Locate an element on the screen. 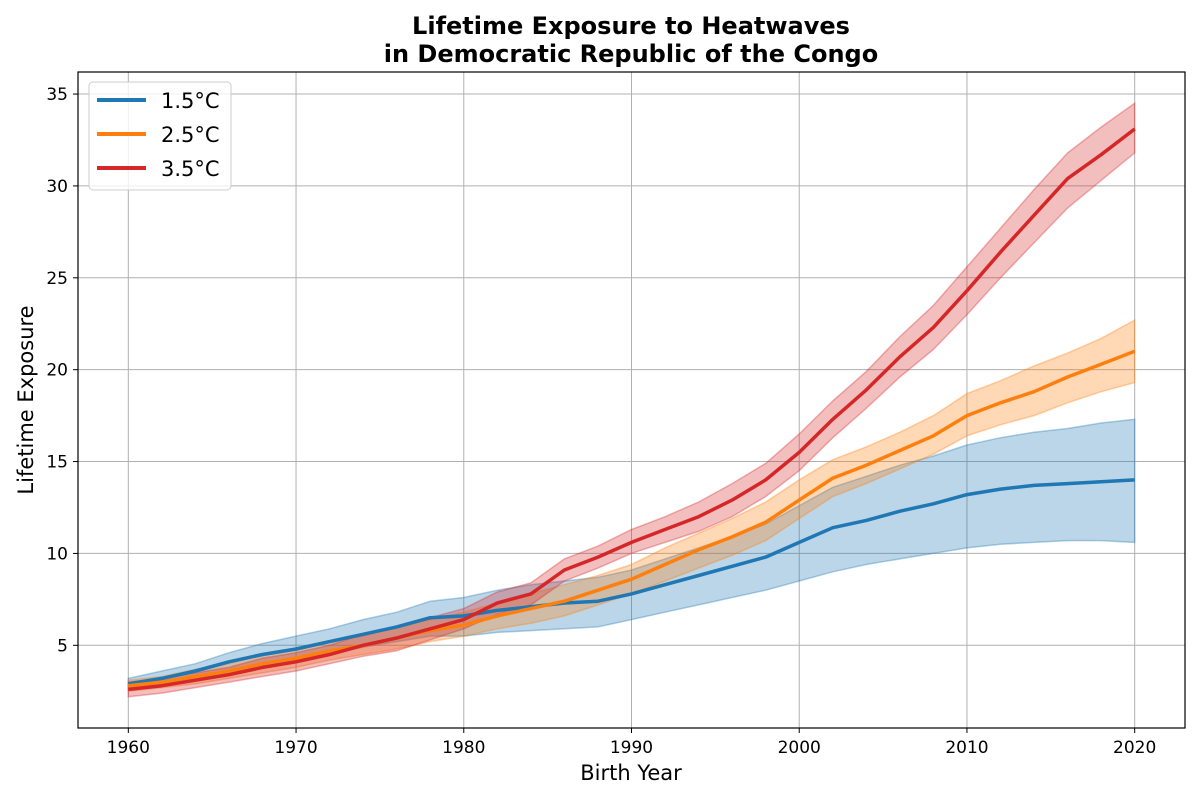 This screenshot has height=800, width=1200. chart-title-line-1: Lifetime Exposure to Heatwaves is located at coordinates (631, 26).